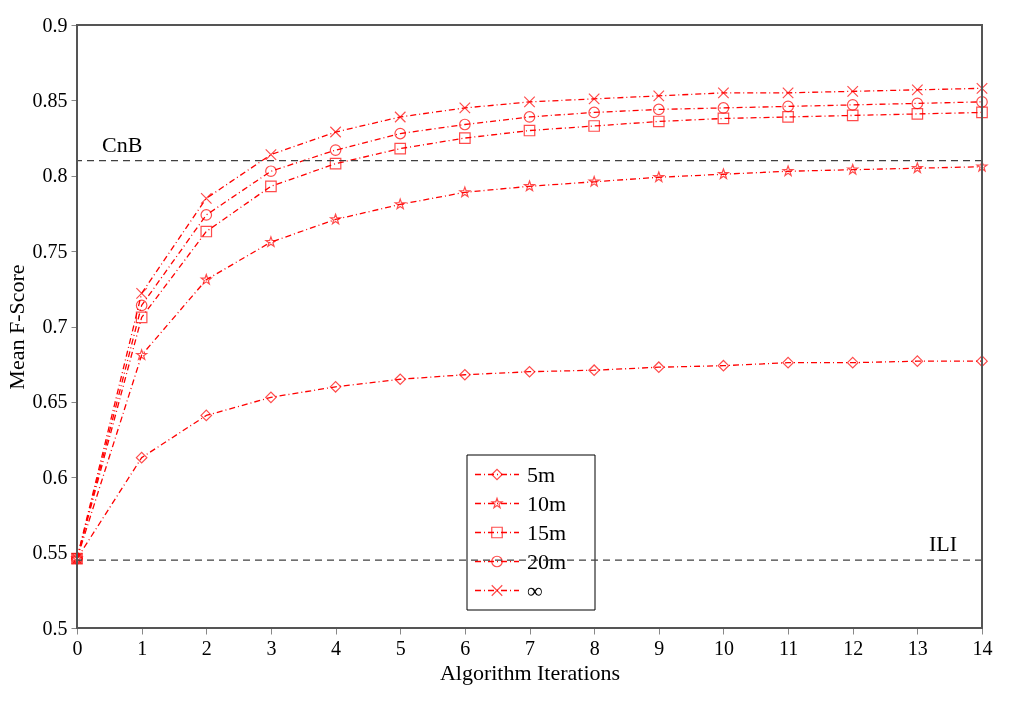  I want to click on ref-line-label: ILI, so click(942, 544).